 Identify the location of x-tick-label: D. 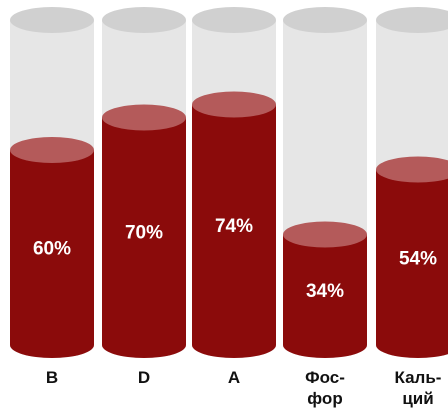
(144, 377).